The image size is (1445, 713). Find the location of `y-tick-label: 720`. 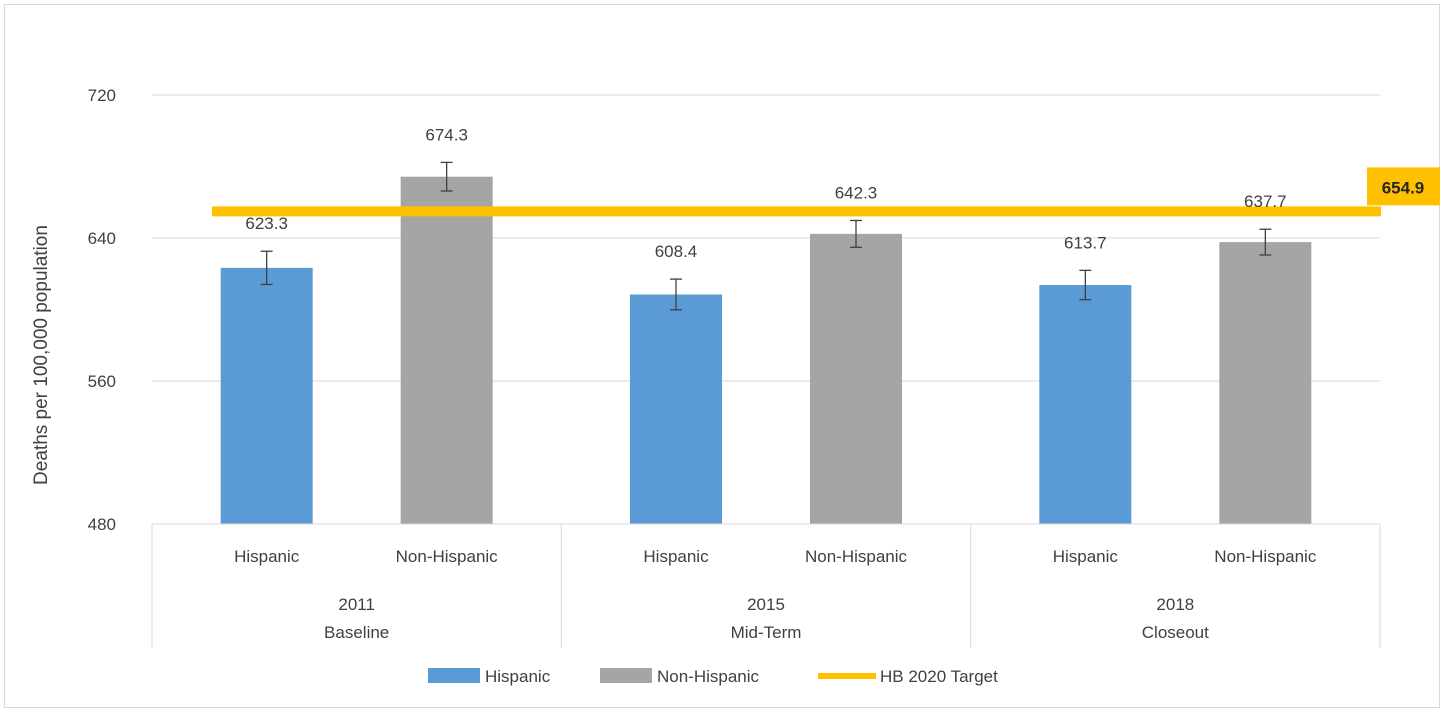

y-tick-label: 720 is located at coordinates (102, 95).